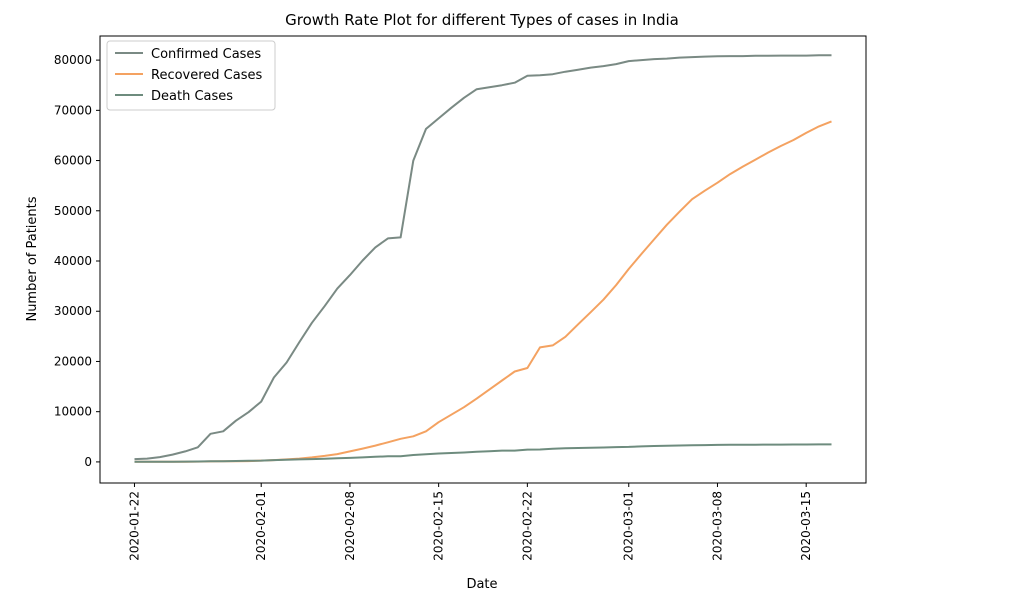 The width and height of the screenshot is (1025, 600). I want to click on x-tick-label: 2020-02-15, so click(439, 526).